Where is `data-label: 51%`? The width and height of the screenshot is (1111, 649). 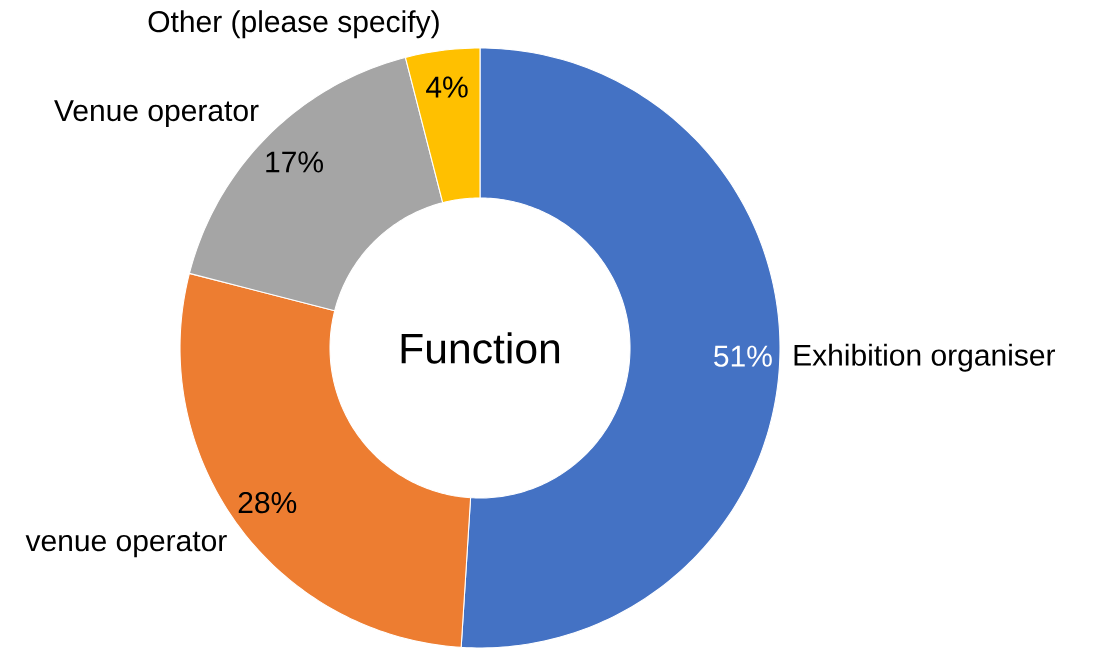 data-label: 51% is located at coordinates (743, 356).